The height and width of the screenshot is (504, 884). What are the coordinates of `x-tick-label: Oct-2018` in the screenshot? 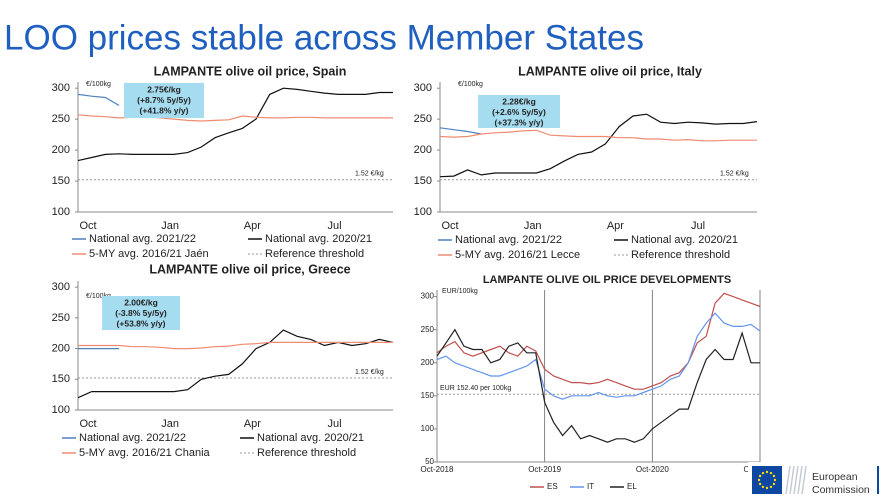 It's located at (437, 469).